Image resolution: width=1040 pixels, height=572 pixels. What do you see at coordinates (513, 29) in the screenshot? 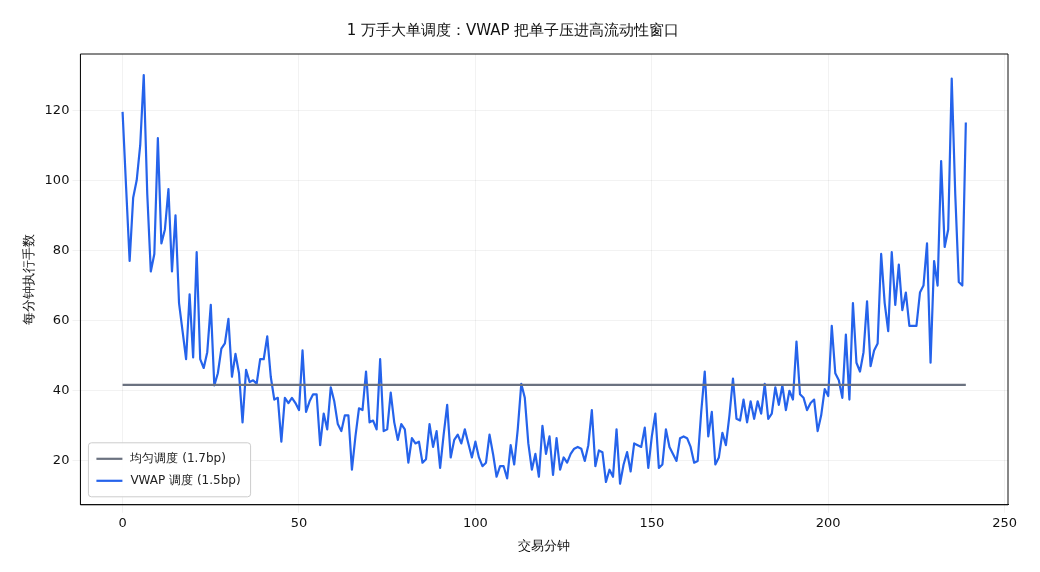
I see `chart-title: 1 万手大单调度：VWAP 把单子压进高流动性窗口` at bounding box center [513, 29].